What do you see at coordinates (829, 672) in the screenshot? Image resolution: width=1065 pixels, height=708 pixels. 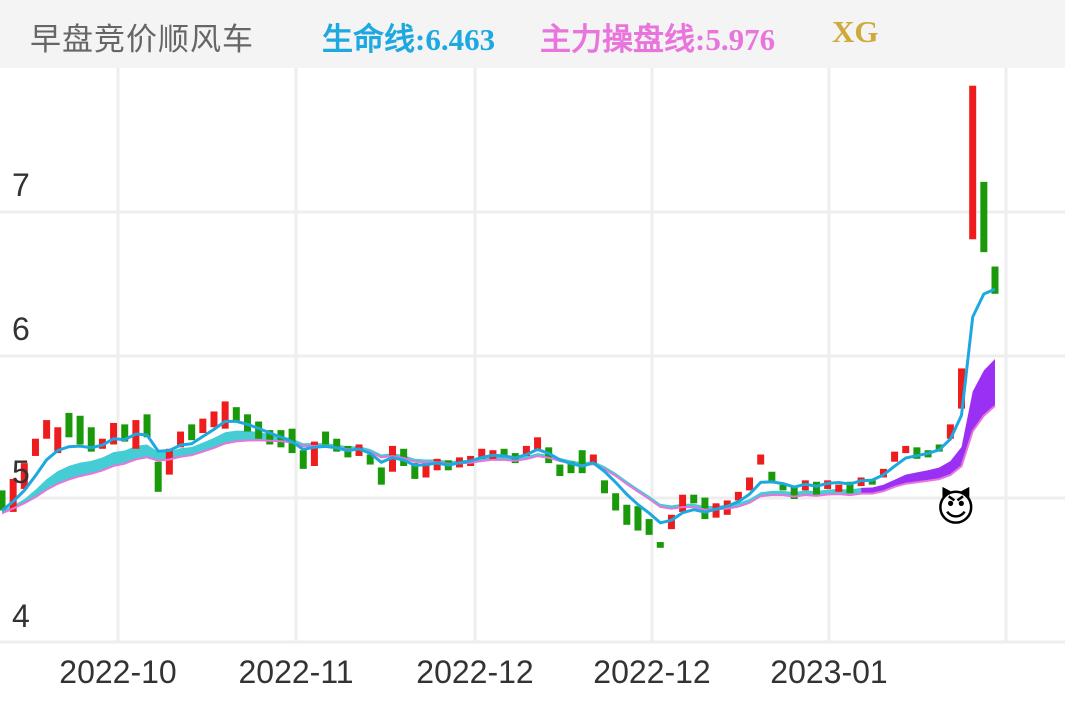 I see `x-tick-2023-01: 2023-01` at bounding box center [829, 672].